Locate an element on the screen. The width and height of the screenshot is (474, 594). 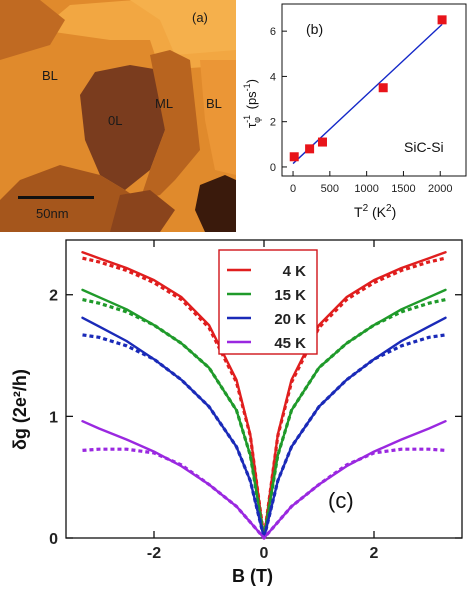
panel-c-xtick-label: 0 is located at coordinates (264, 553).